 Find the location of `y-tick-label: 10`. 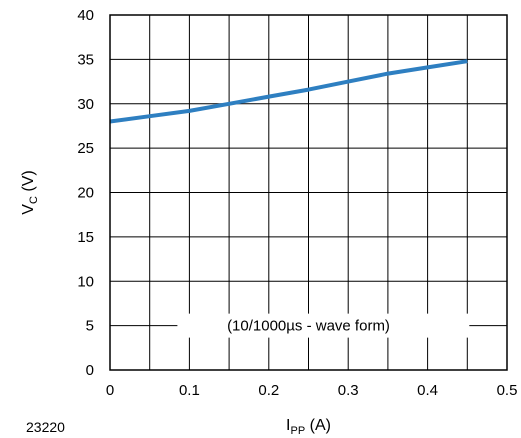

y-tick-label: 10 is located at coordinates (85, 281).